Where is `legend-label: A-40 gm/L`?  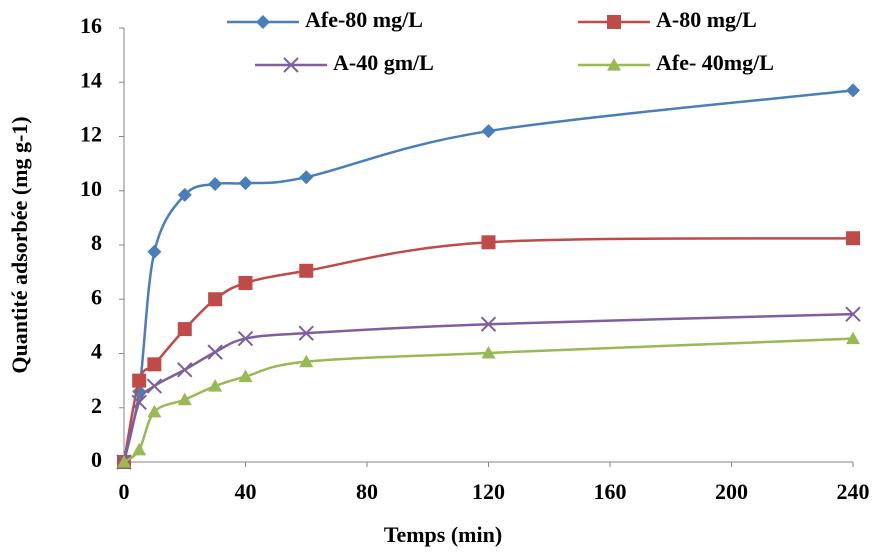 legend-label: A-40 gm/L is located at coordinates (383, 62).